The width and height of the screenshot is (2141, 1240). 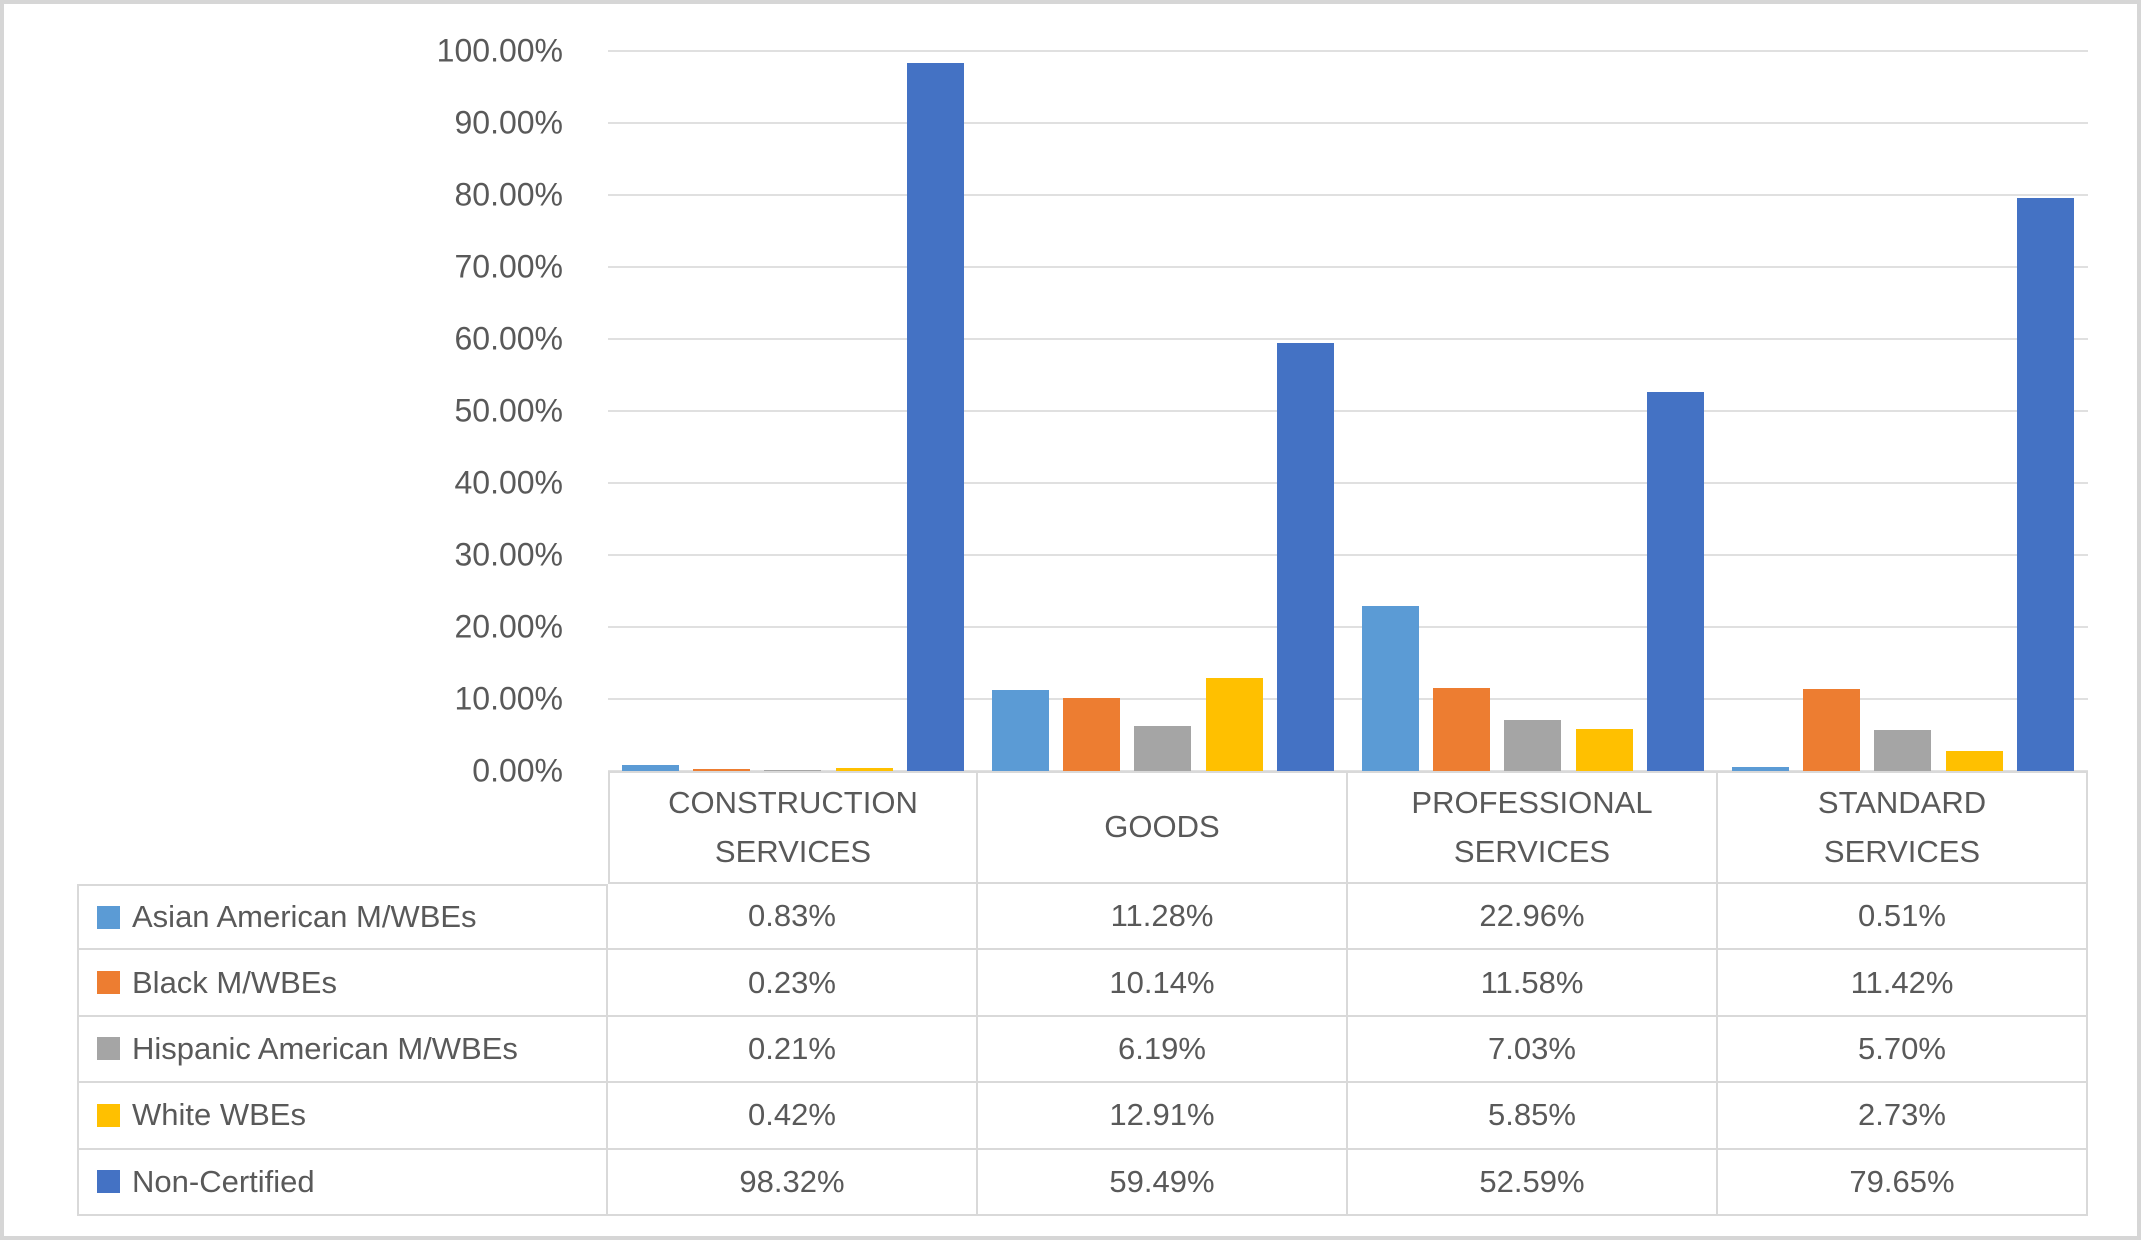 I want to click on category-header-cell: CONSTRUCTION SERVICES, so click(x=793, y=827).